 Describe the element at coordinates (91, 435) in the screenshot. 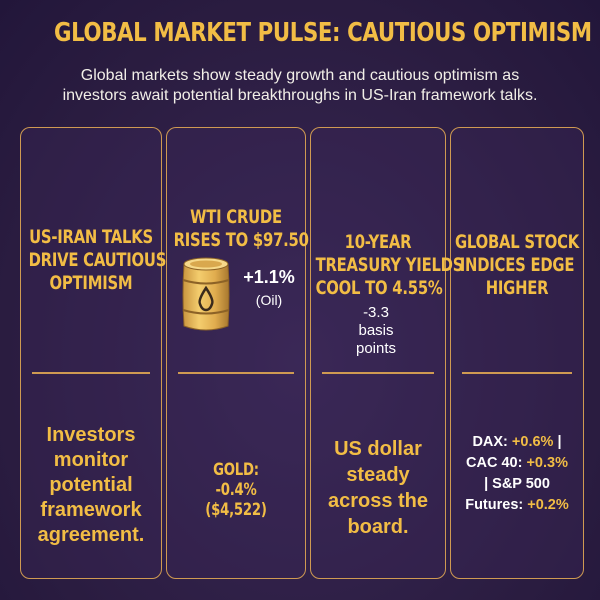

I see `body-line: Investors` at that location.